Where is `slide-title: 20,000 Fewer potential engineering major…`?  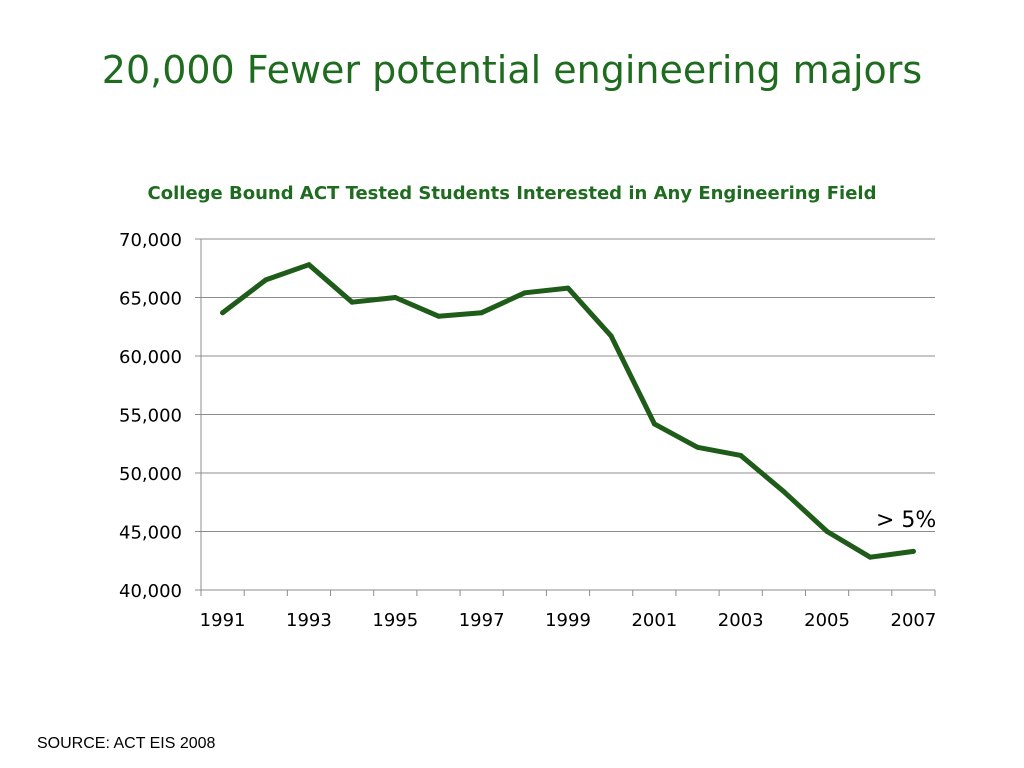 slide-title: 20,000 Fewer potential engineering major… is located at coordinates (512, 70).